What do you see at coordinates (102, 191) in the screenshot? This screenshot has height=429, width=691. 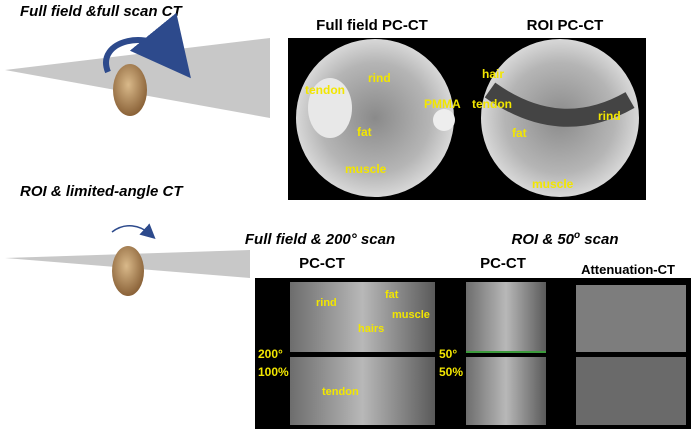 I see `roi-scan-title: ROI & limited-angle CT` at bounding box center [102, 191].